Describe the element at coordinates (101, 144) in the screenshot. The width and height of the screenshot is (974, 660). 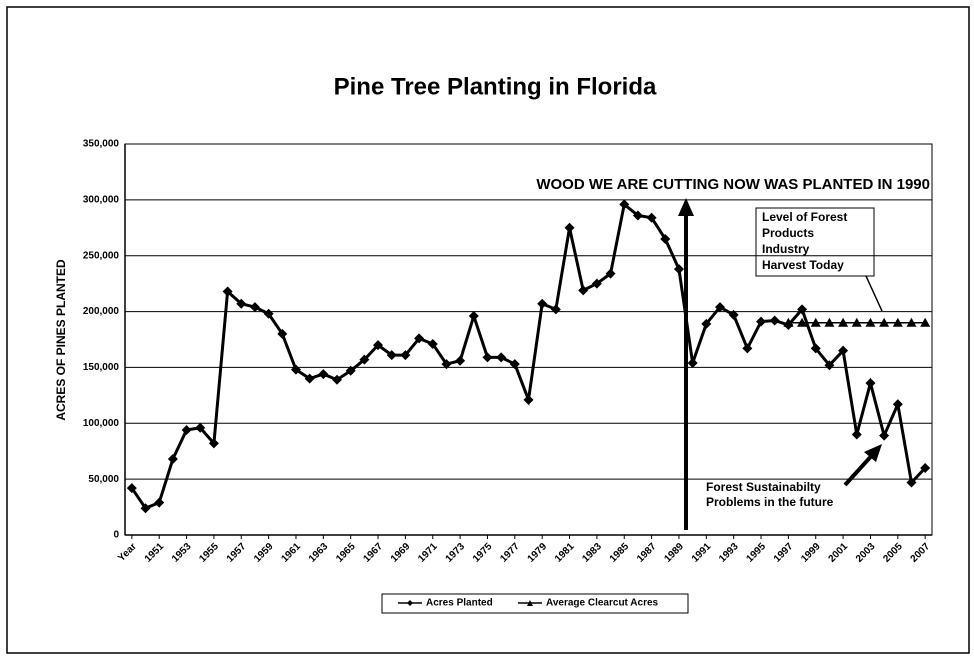
I see `y-tick-label: 350,000` at that location.